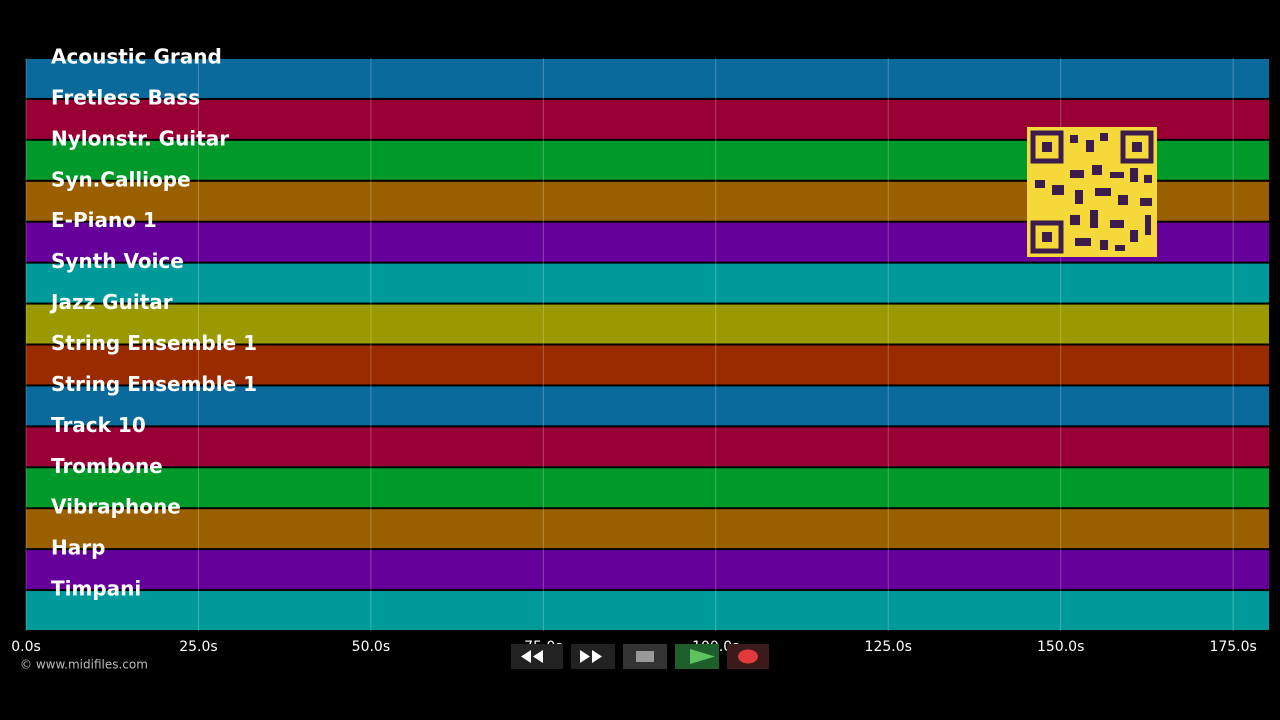 This screenshot has width=1280, height=720. I want to click on track-label: Jazz Guitar, so click(111, 302).